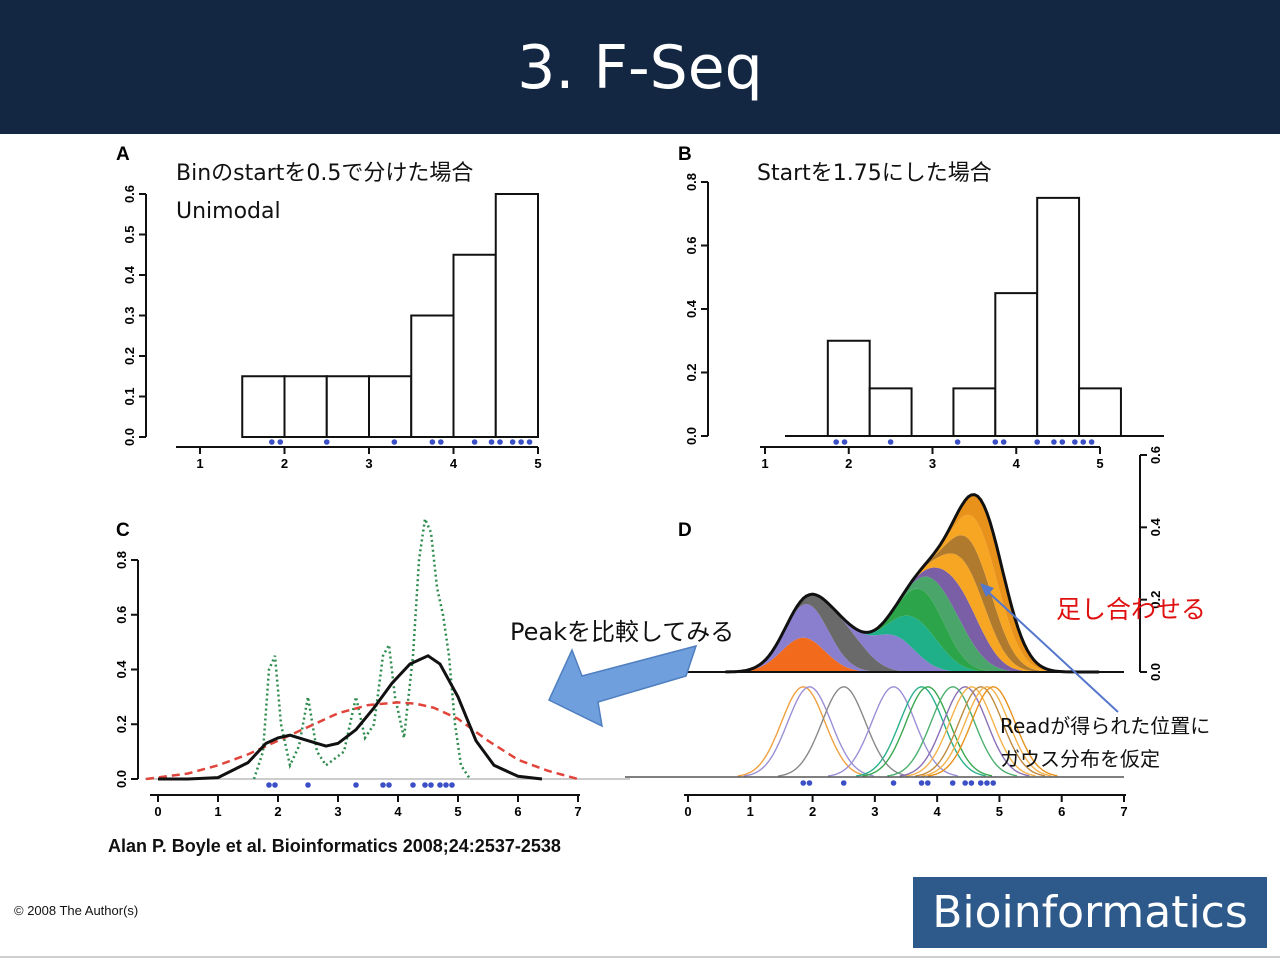 This screenshot has height=960, width=1280. I want to click on x-tick-label: 7, so click(1123, 811).